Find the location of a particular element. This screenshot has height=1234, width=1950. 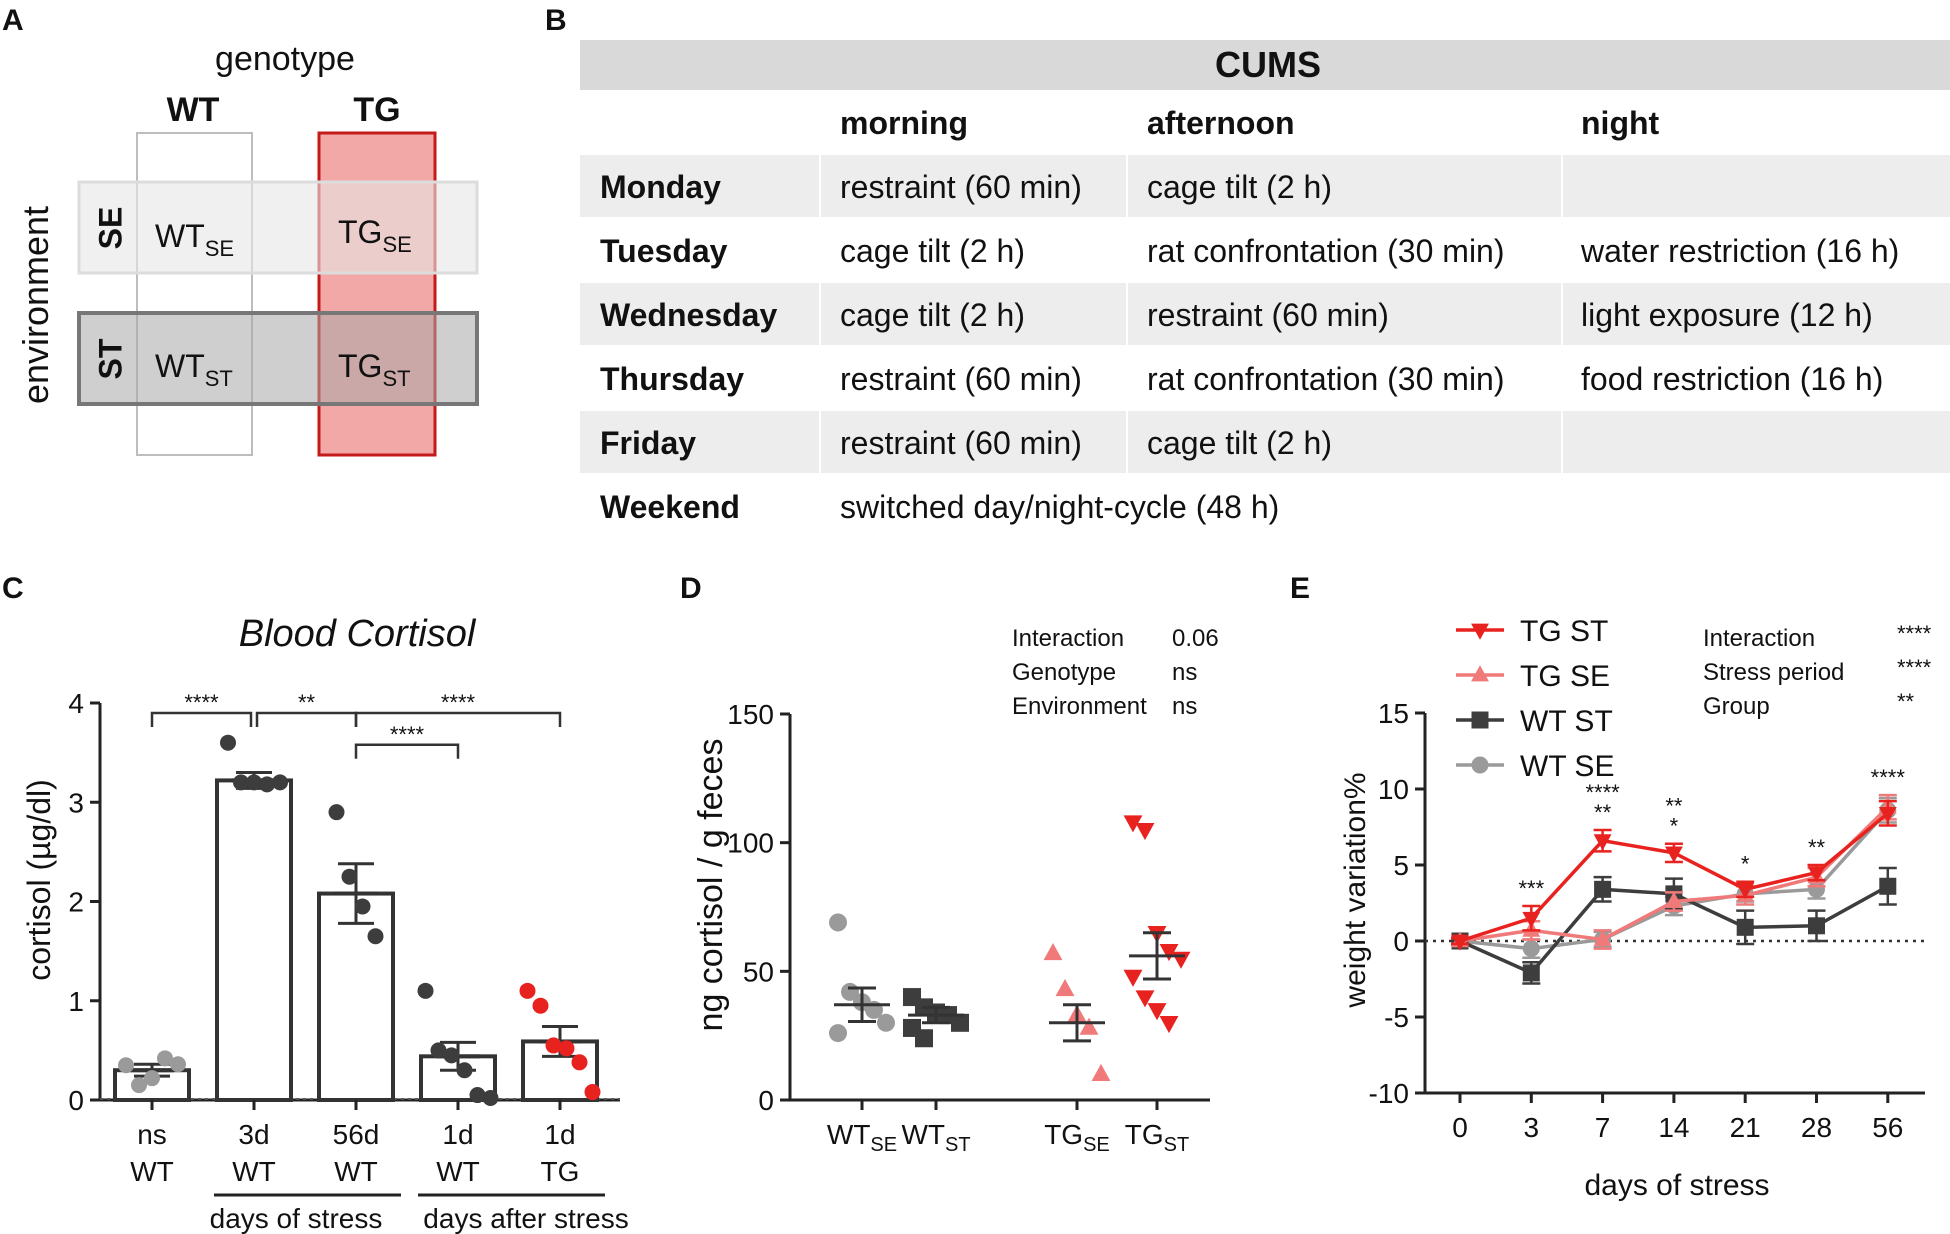

significance-annotation: *** is located at coordinates (1531, 888).